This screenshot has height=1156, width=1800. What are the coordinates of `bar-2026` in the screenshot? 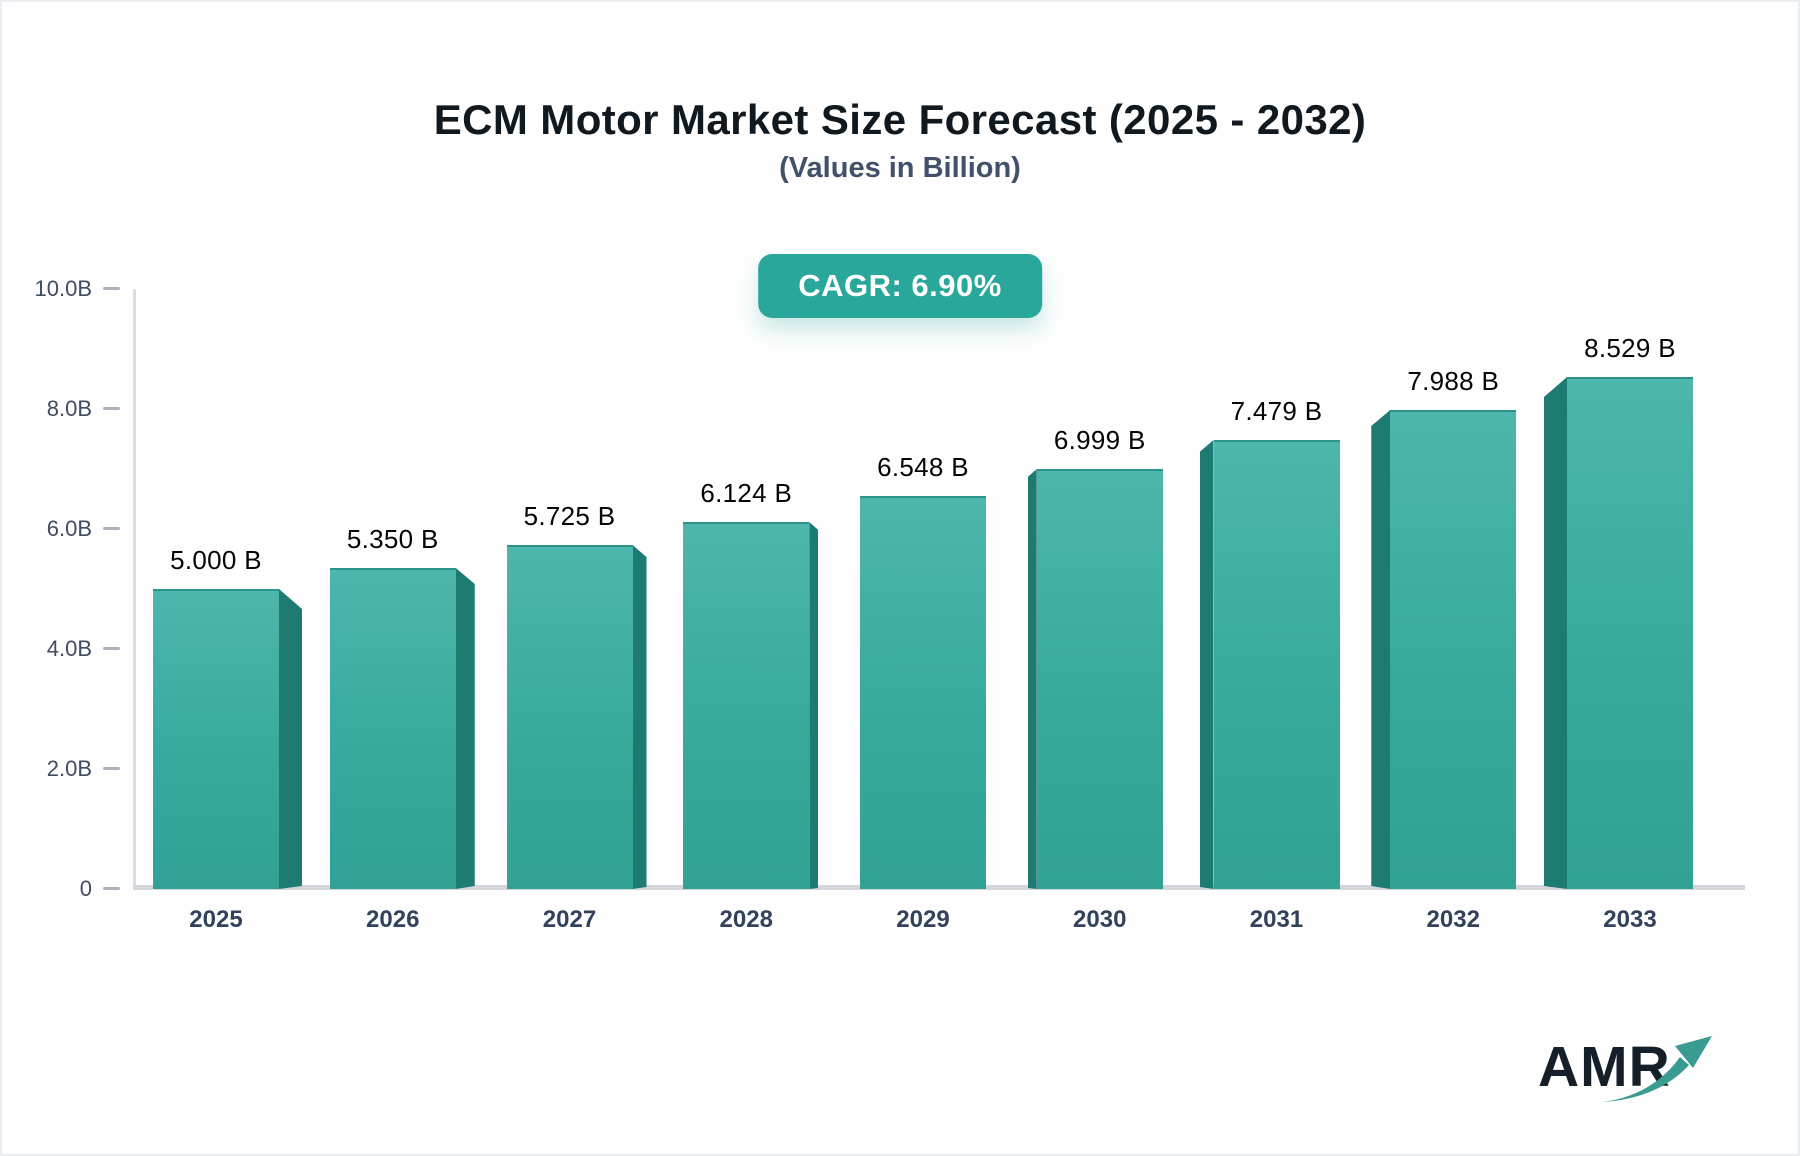 It's located at (392, 728).